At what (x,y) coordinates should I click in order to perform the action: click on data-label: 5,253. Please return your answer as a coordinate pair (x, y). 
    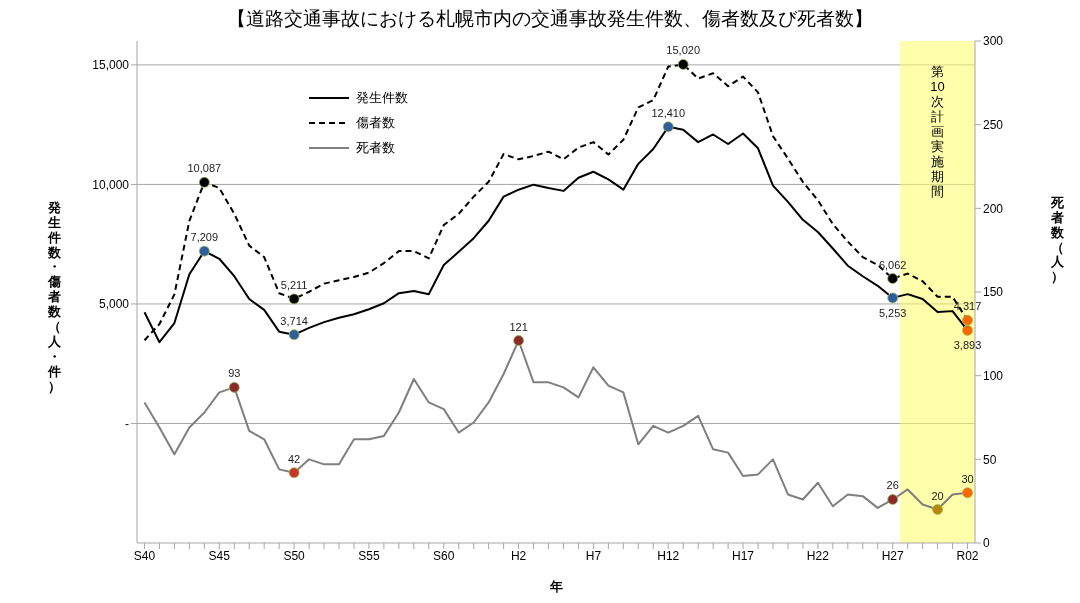
    Looking at the image, I should click on (892, 312).